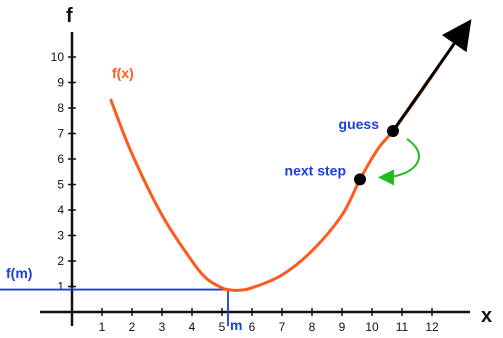 Image resolution: width=503 pixels, height=338 pixels. I want to click on x-tick-label: 7, so click(282, 327).